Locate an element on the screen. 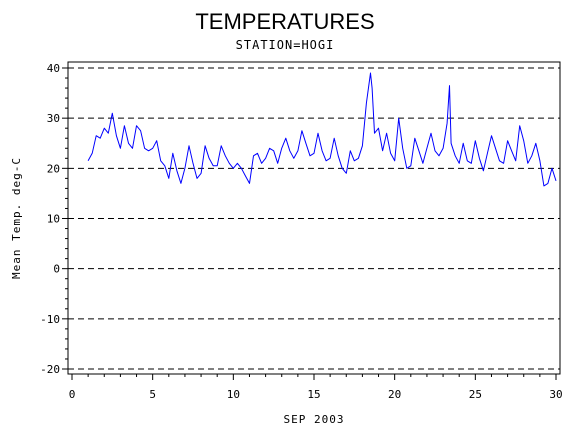 This screenshot has height=430, width=570. x-tick-label: 25 is located at coordinates (475, 394).